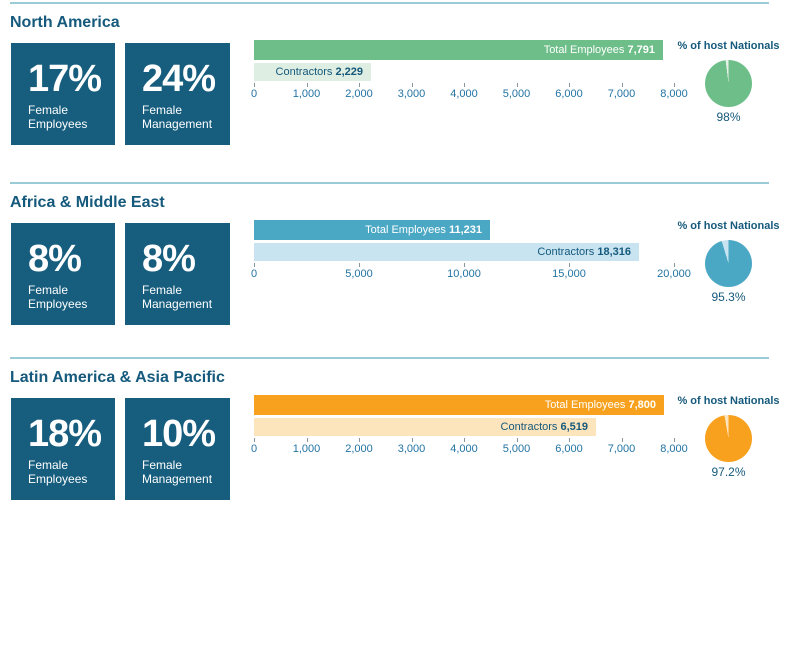 The width and height of the screenshot is (798, 657). Describe the element at coordinates (179, 79) in the screenshot. I see `stat-value: 24%` at that location.